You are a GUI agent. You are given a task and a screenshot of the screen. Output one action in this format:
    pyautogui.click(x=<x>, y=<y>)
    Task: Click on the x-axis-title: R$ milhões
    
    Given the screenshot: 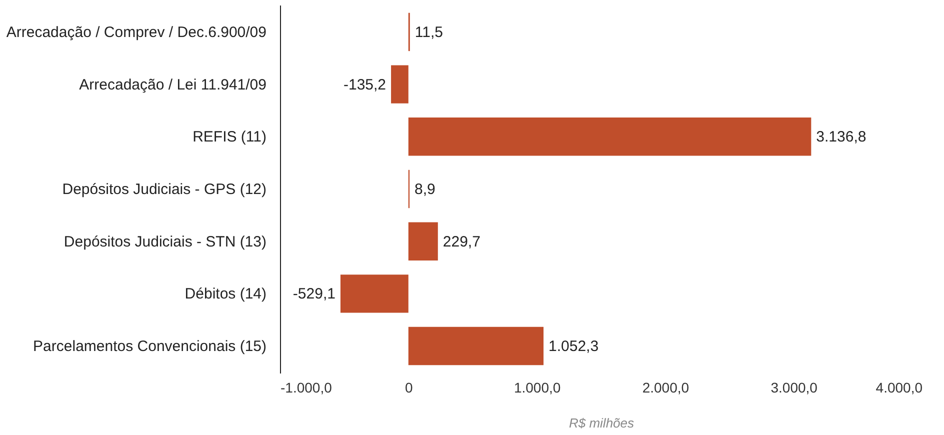 What is the action you would take?
    pyautogui.click(x=601, y=423)
    